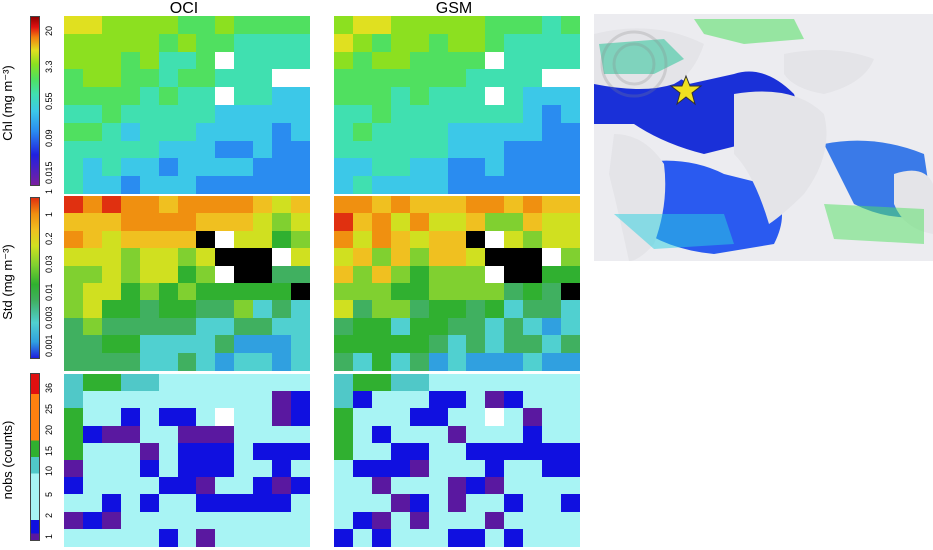  What do you see at coordinates (184, 8) in the screenshot?
I see `title-oci: OCI` at bounding box center [184, 8].